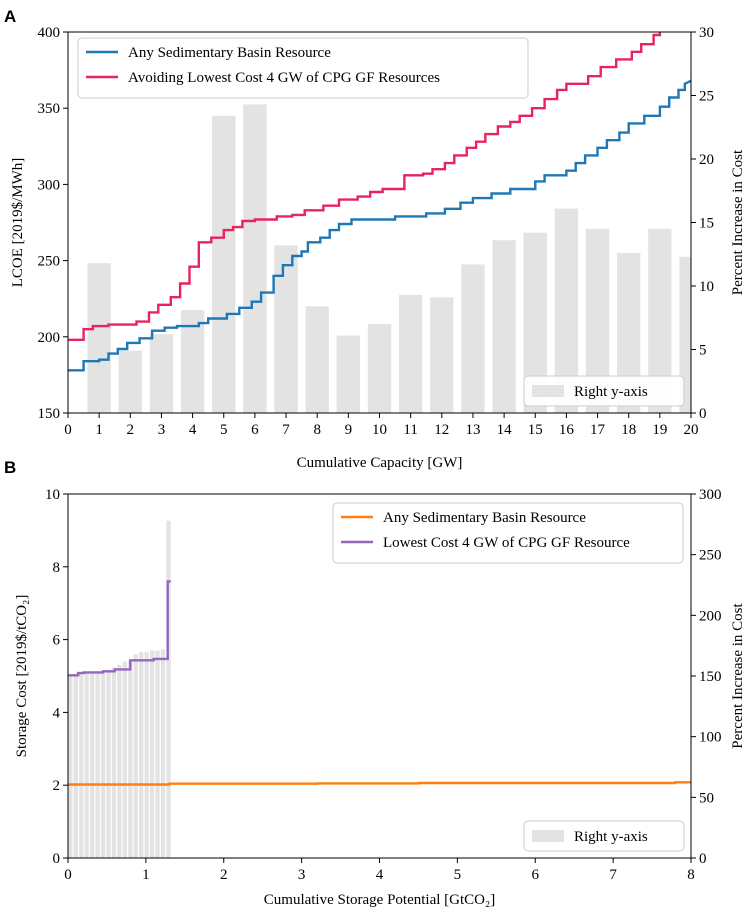  What do you see at coordinates (57, 786) in the screenshot?
I see `y-tick-label: 2` at bounding box center [57, 786].